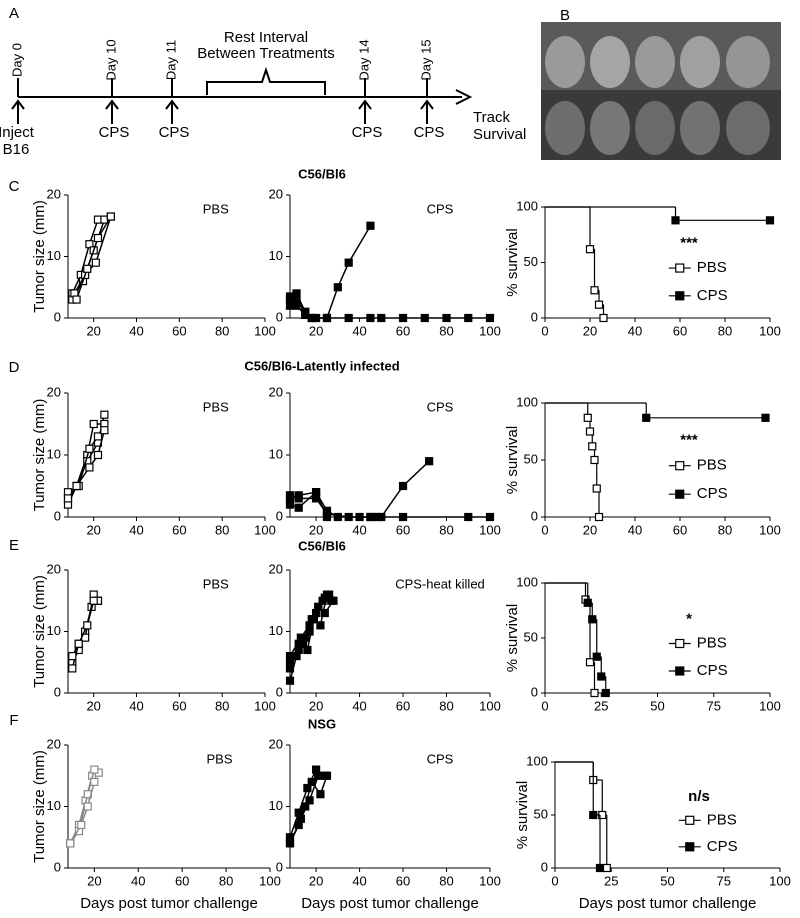  Describe the element at coordinates (266, 53) in the screenshot. I see `bracket-label: Between Treatments` at that location.